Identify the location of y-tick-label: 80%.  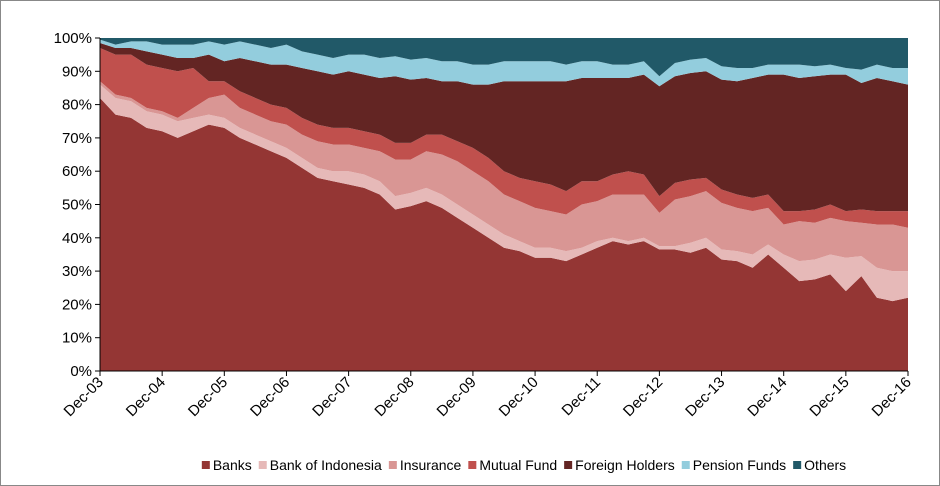
(77, 105).